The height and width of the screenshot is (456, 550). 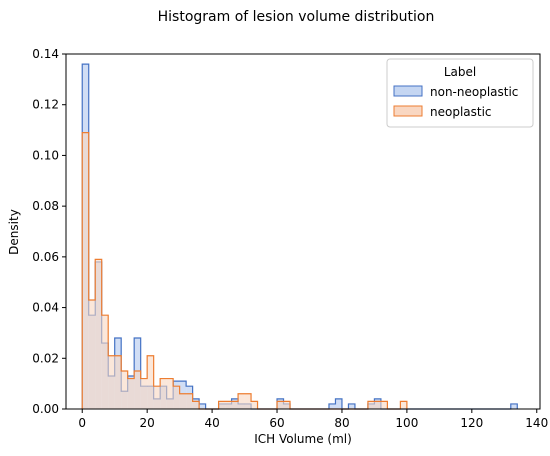 What do you see at coordinates (461, 112) in the screenshot?
I see `legend-label-neoplastic: neoplastic` at bounding box center [461, 112].